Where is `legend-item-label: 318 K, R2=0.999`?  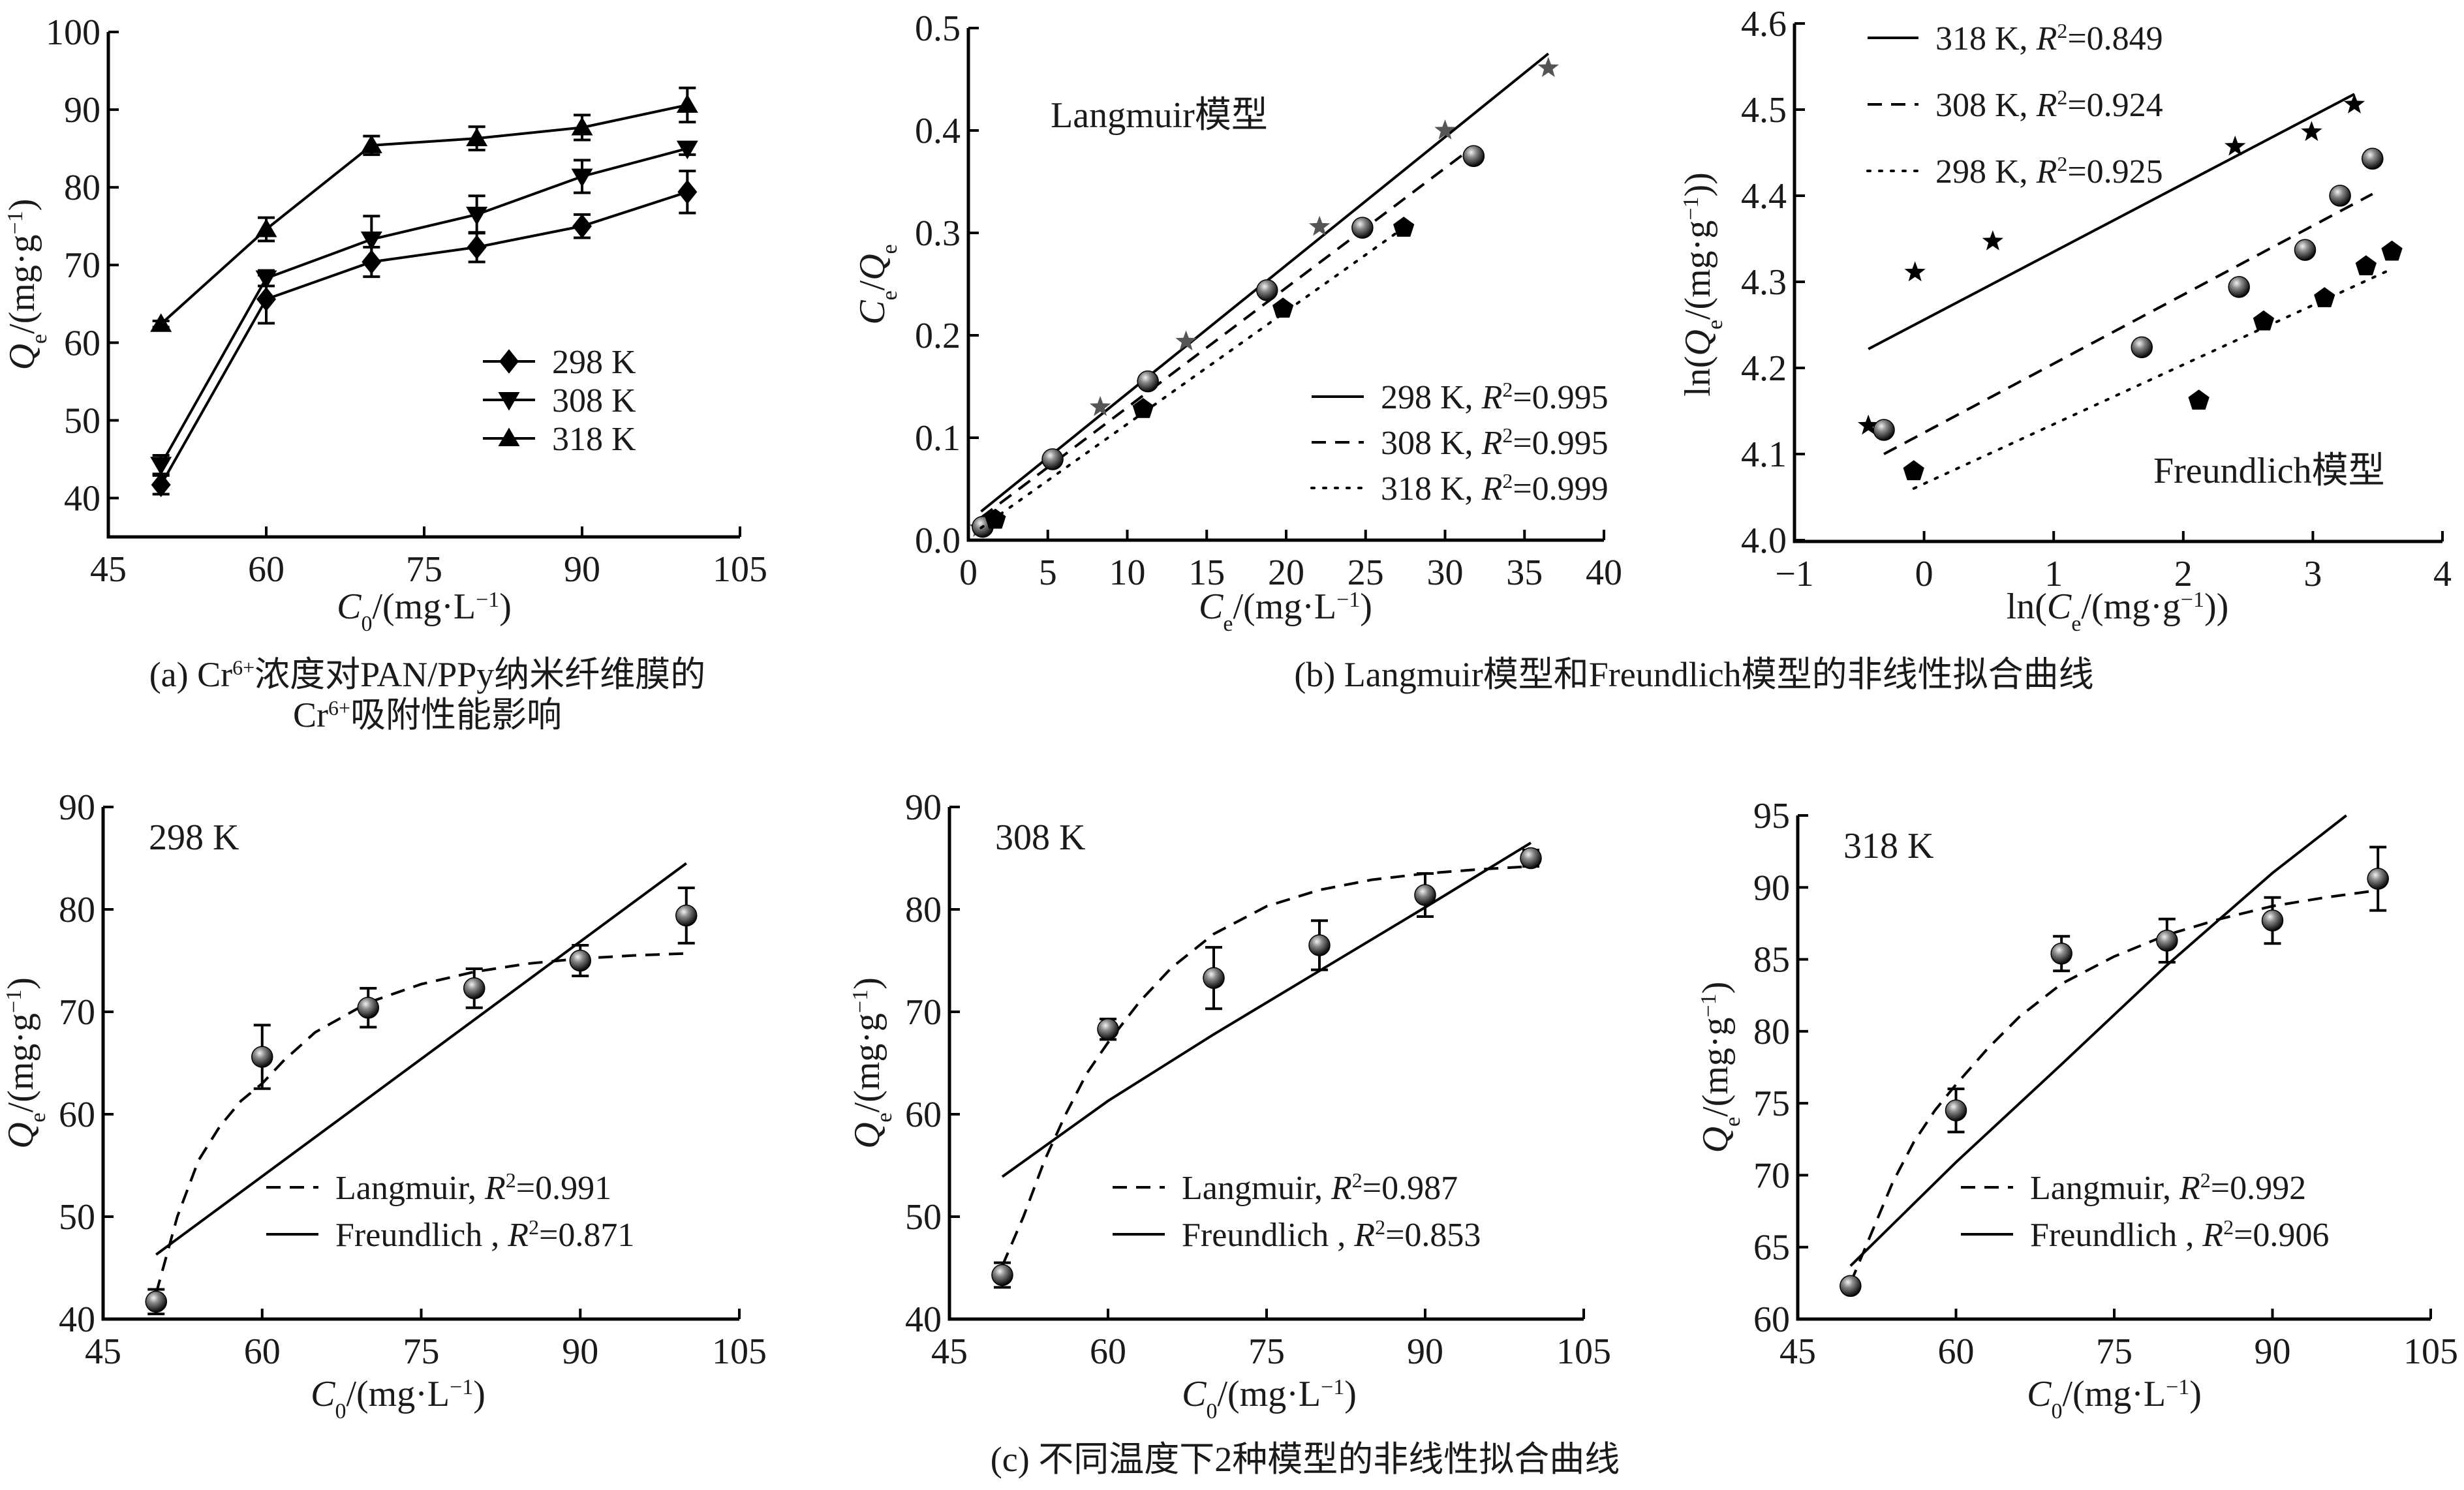
legend-item-label: 318 K, R2=0.999 is located at coordinates (1495, 488).